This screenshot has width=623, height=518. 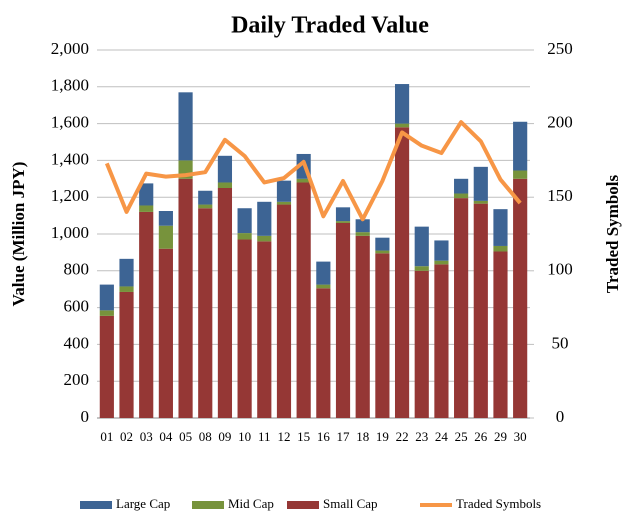 I want to click on x-tick-label: 29, so click(x=500, y=436).